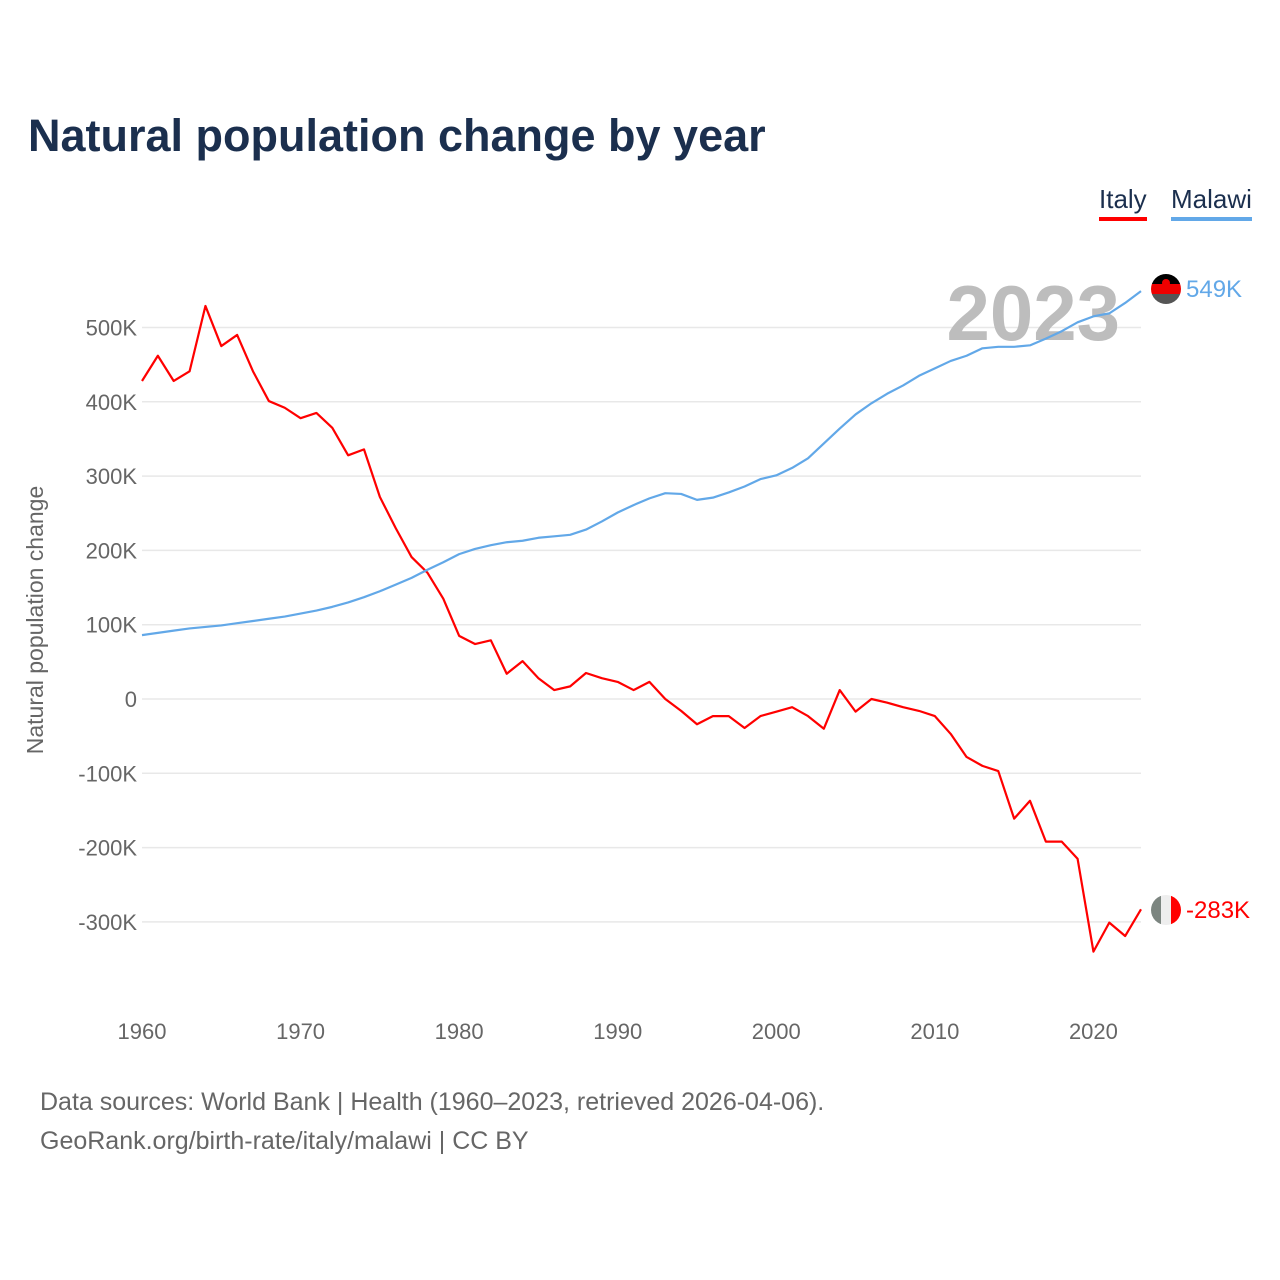 The height and width of the screenshot is (1280, 1280). Describe the element at coordinates (1218, 910) in the screenshot. I see `italy-end-label: -283K` at that location.